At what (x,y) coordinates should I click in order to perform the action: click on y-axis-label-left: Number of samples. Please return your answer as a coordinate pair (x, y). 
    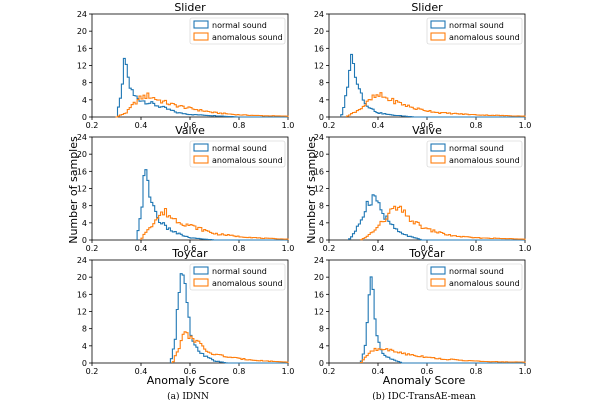
    Looking at the image, I should click on (73, 190).